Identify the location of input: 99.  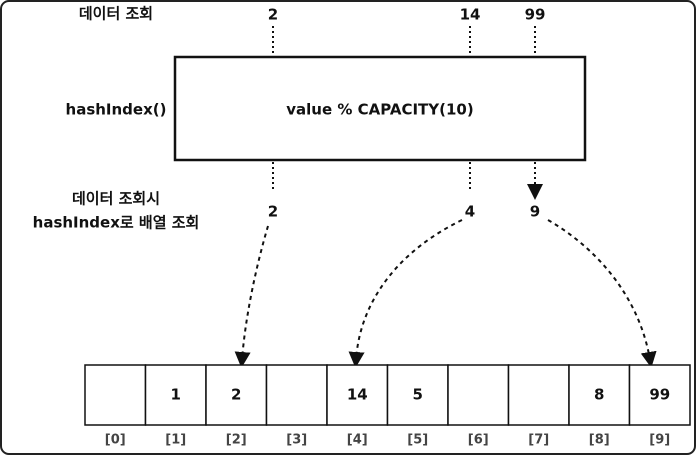
(535, 15).